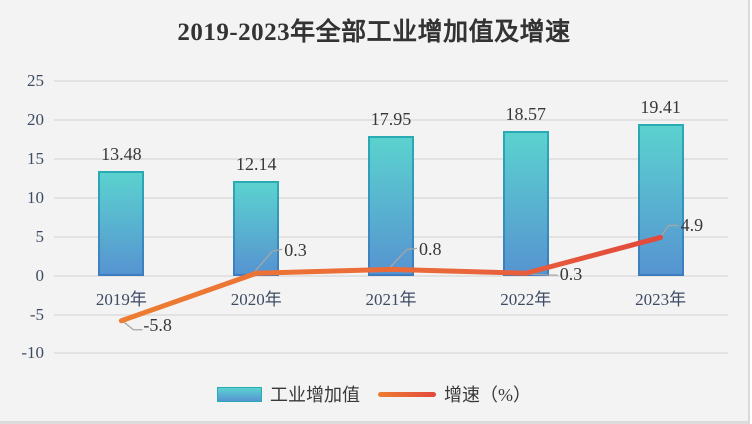  I want to click on legend-bar-label: 工业增加值, so click(315, 395).